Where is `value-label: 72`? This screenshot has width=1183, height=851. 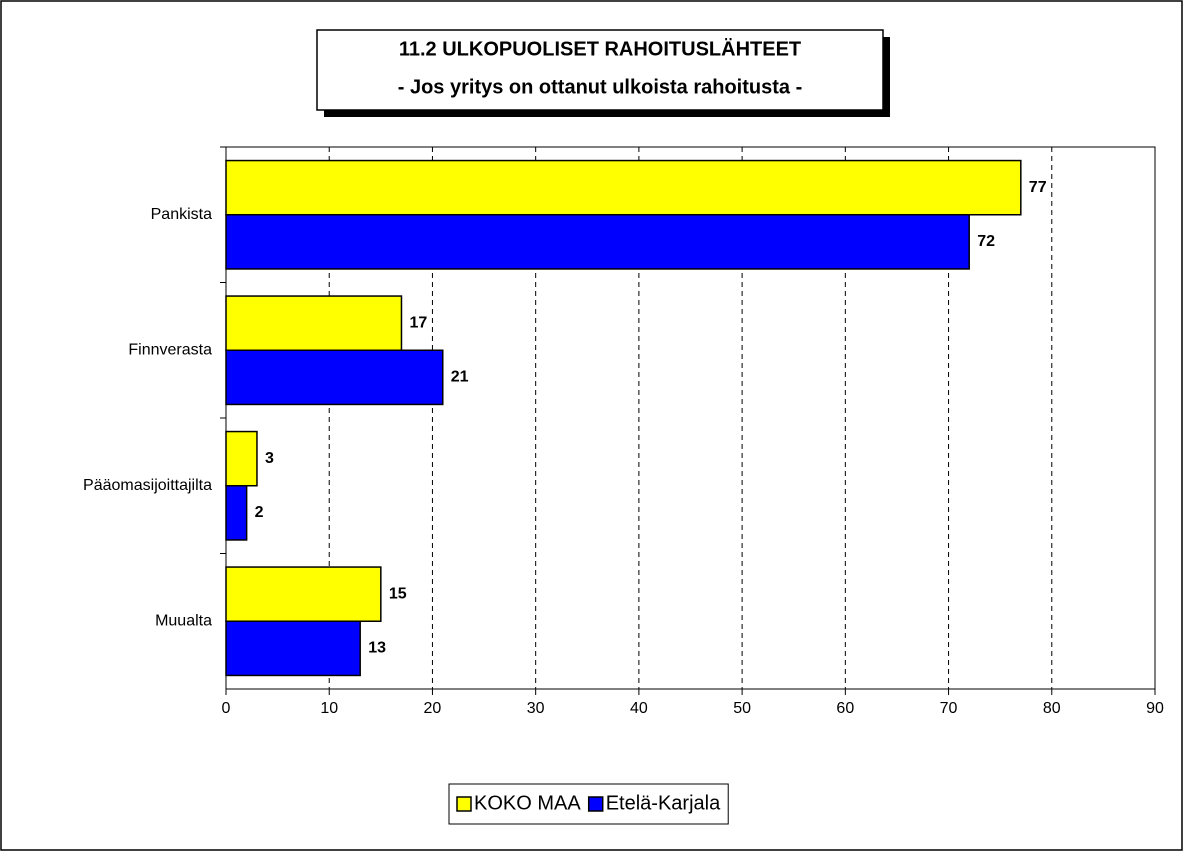
value-label: 72 is located at coordinates (986, 241).